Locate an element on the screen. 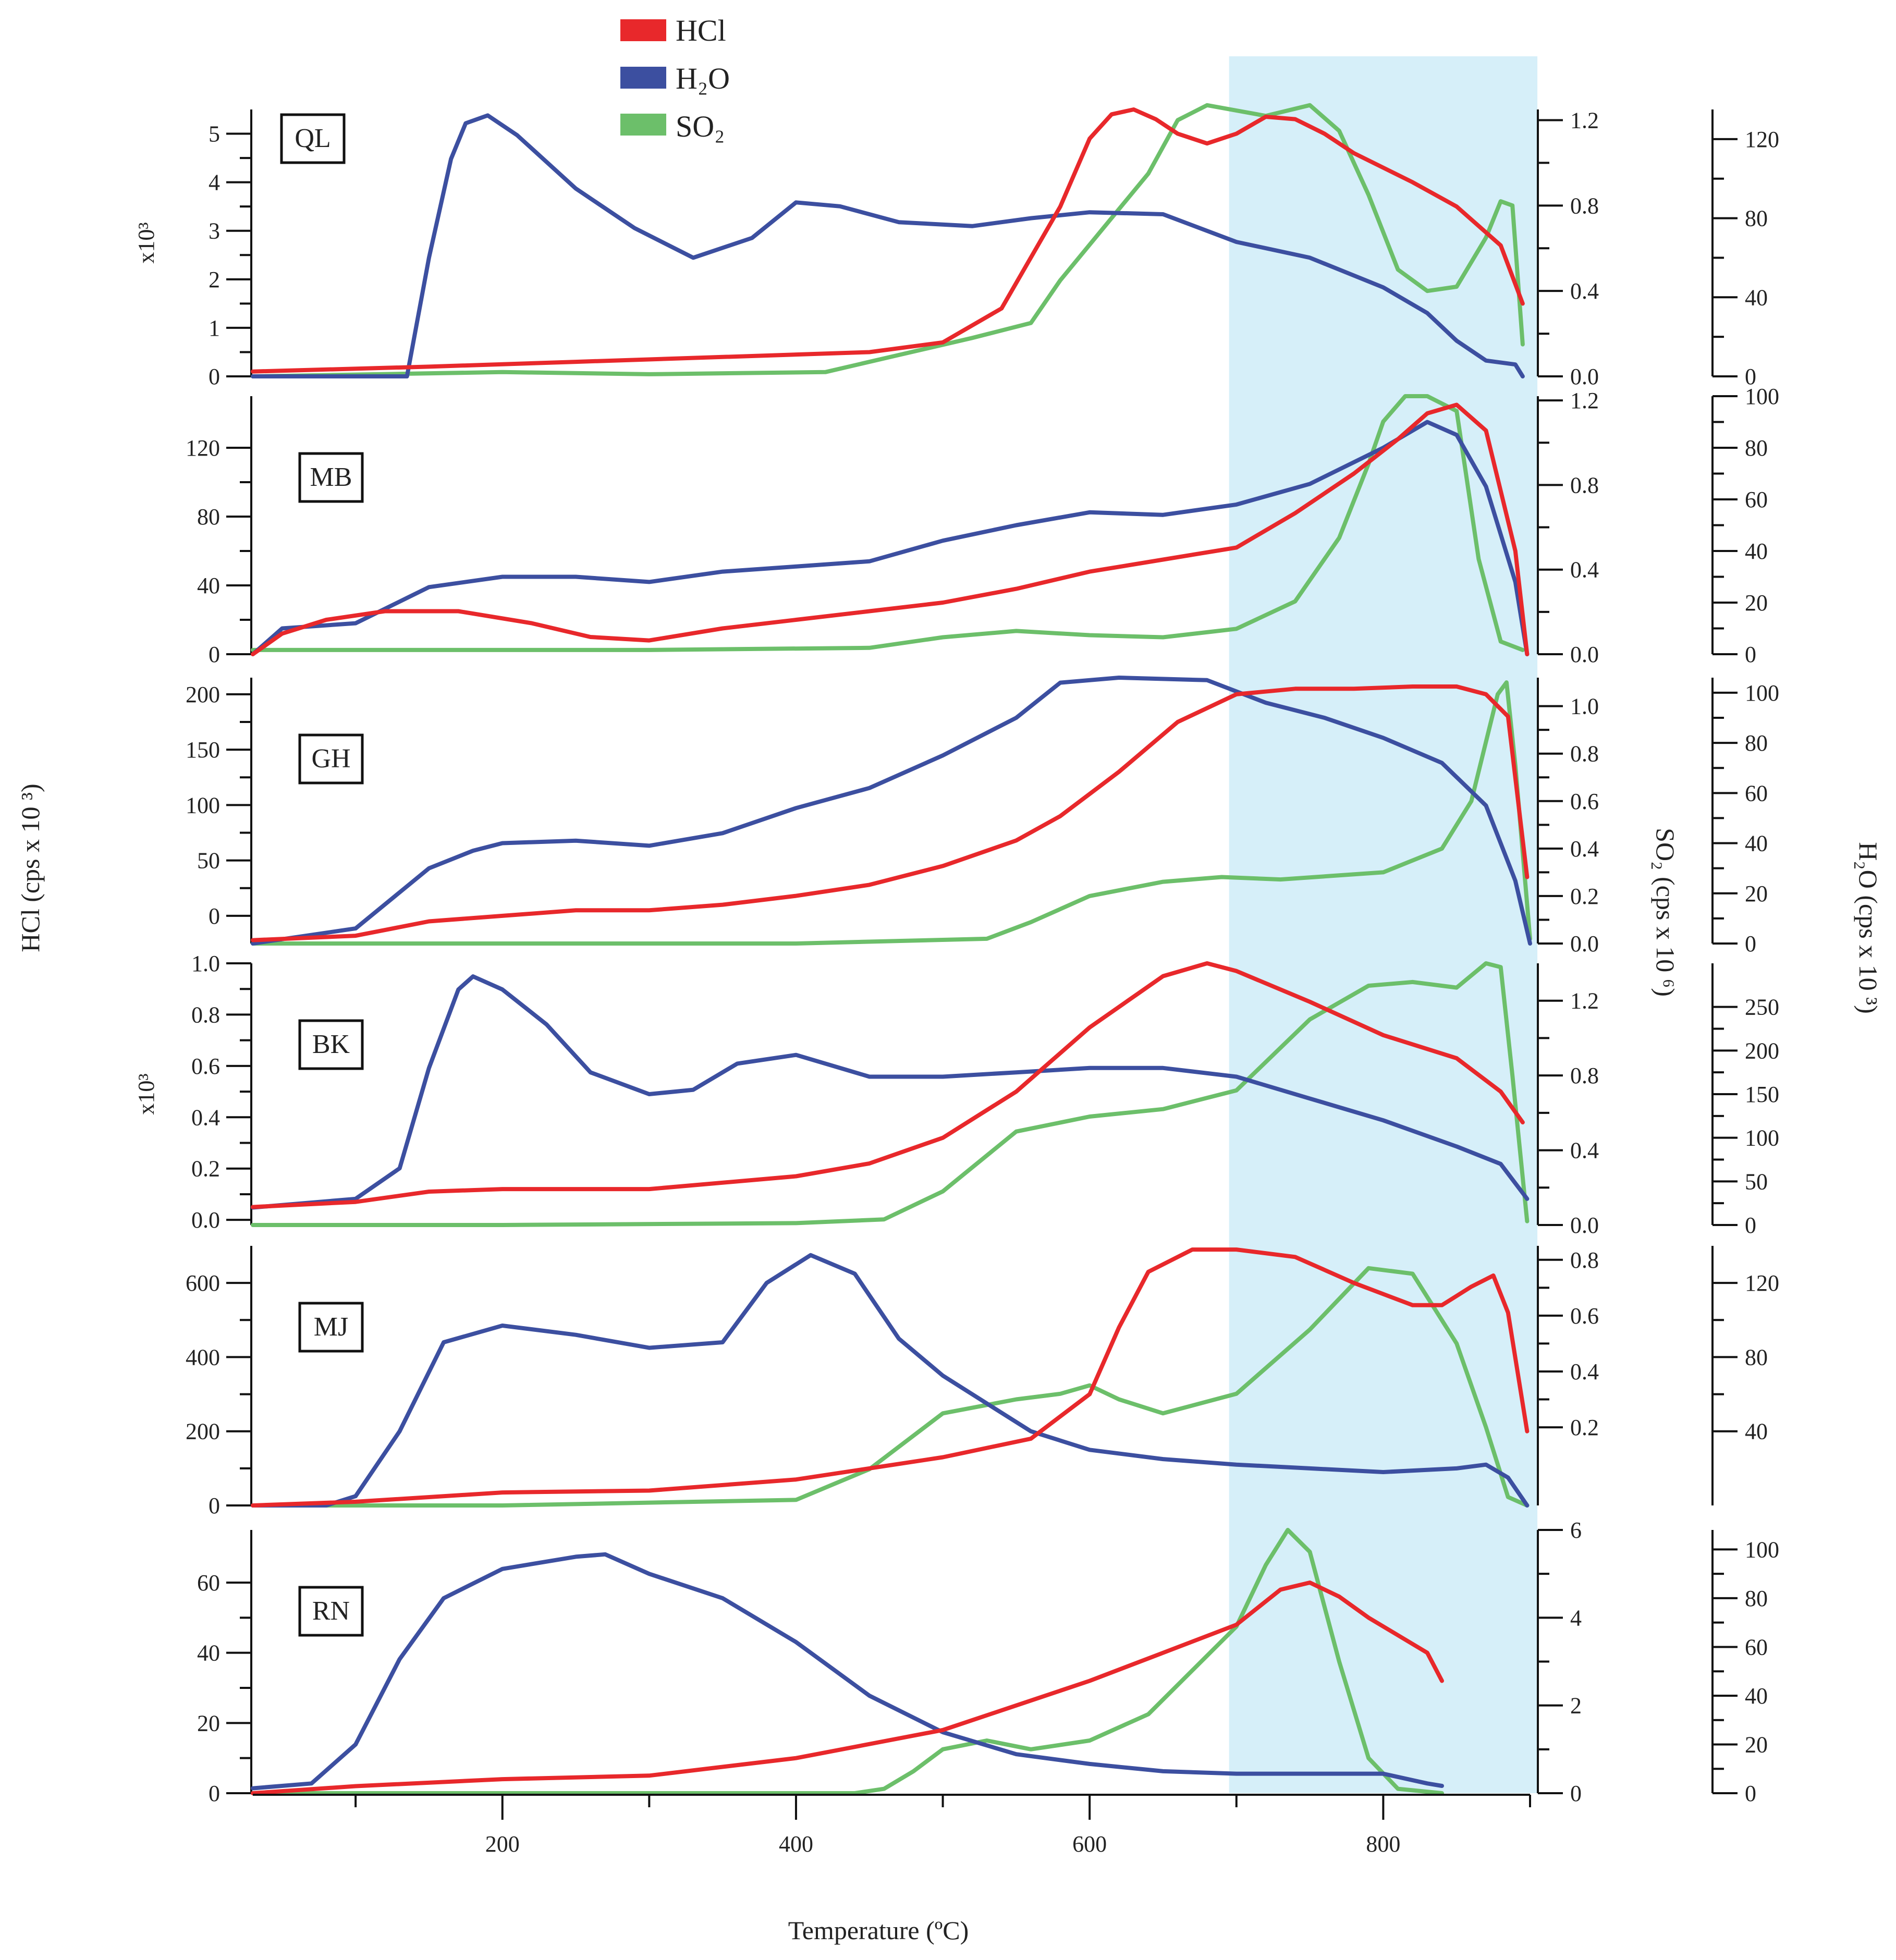 The width and height of the screenshot is (1896, 1960). hcl-axis-tick-label: 2 is located at coordinates (214, 279).